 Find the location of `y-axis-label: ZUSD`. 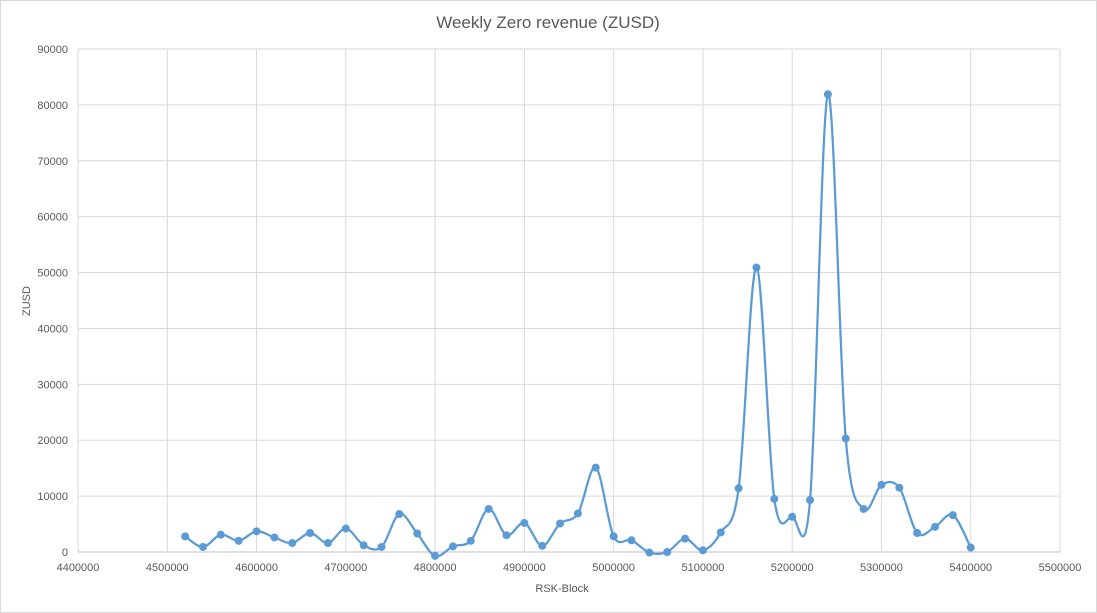

y-axis-label: ZUSD is located at coordinates (27, 301).